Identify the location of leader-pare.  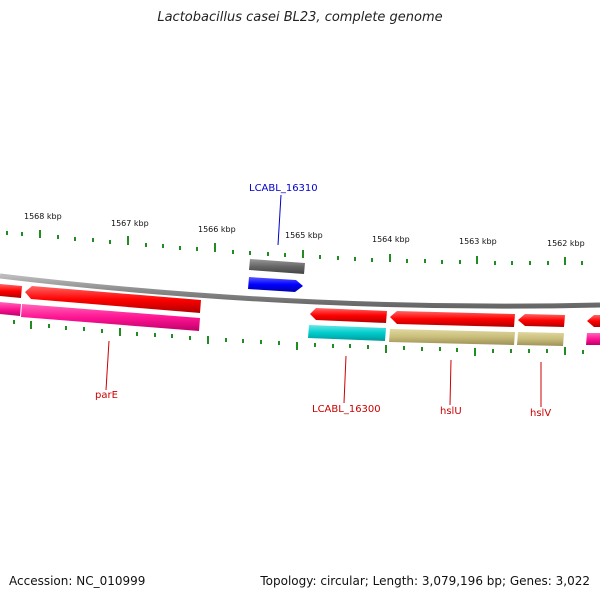
(107, 365).